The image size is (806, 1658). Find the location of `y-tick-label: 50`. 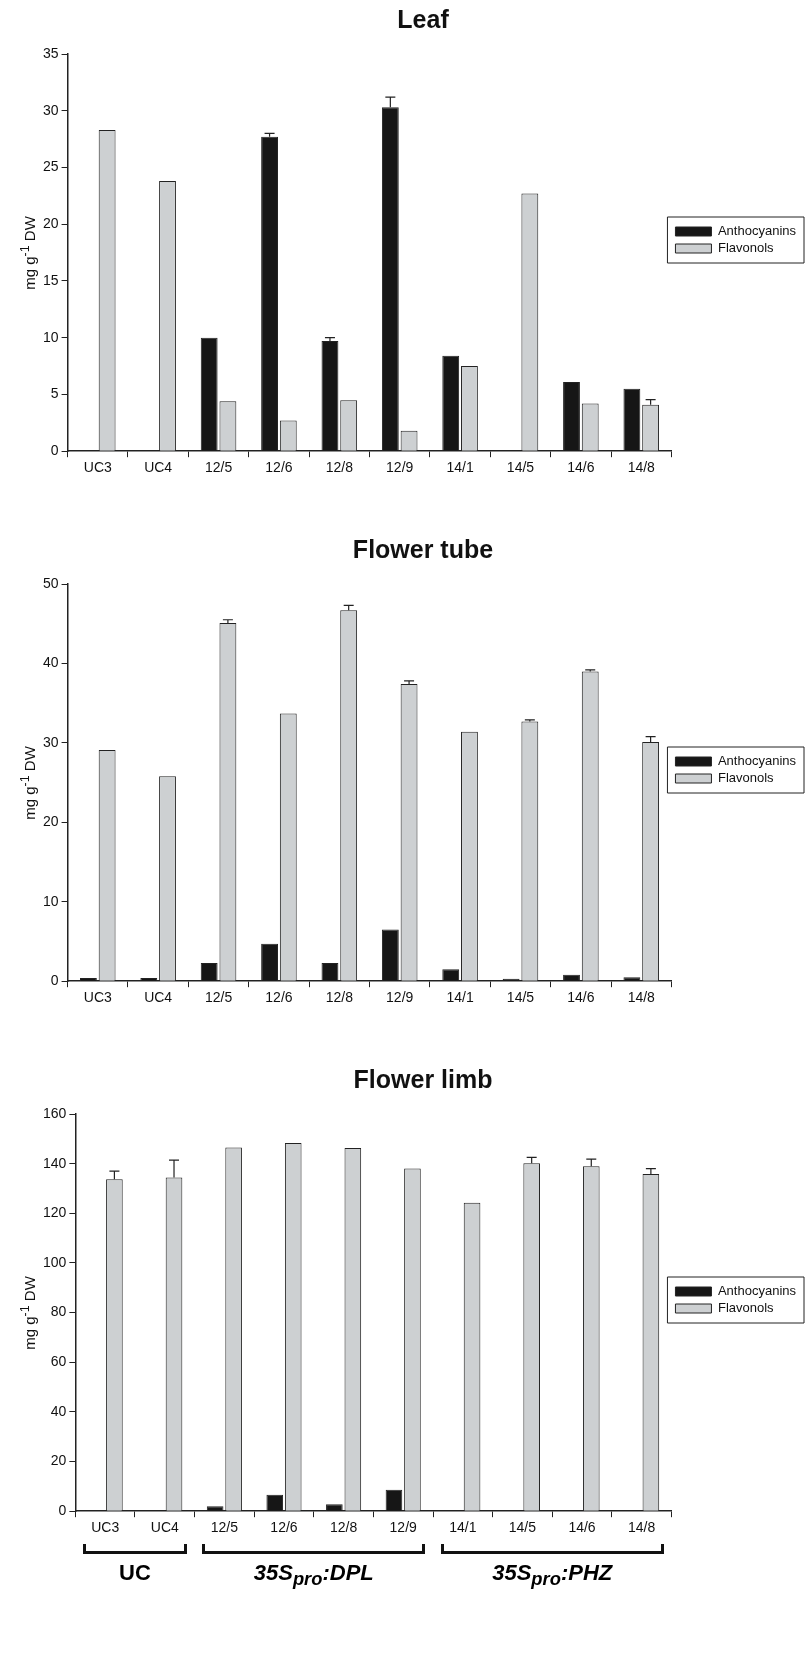

y-tick-label: 50 is located at coordinates (50, 582).